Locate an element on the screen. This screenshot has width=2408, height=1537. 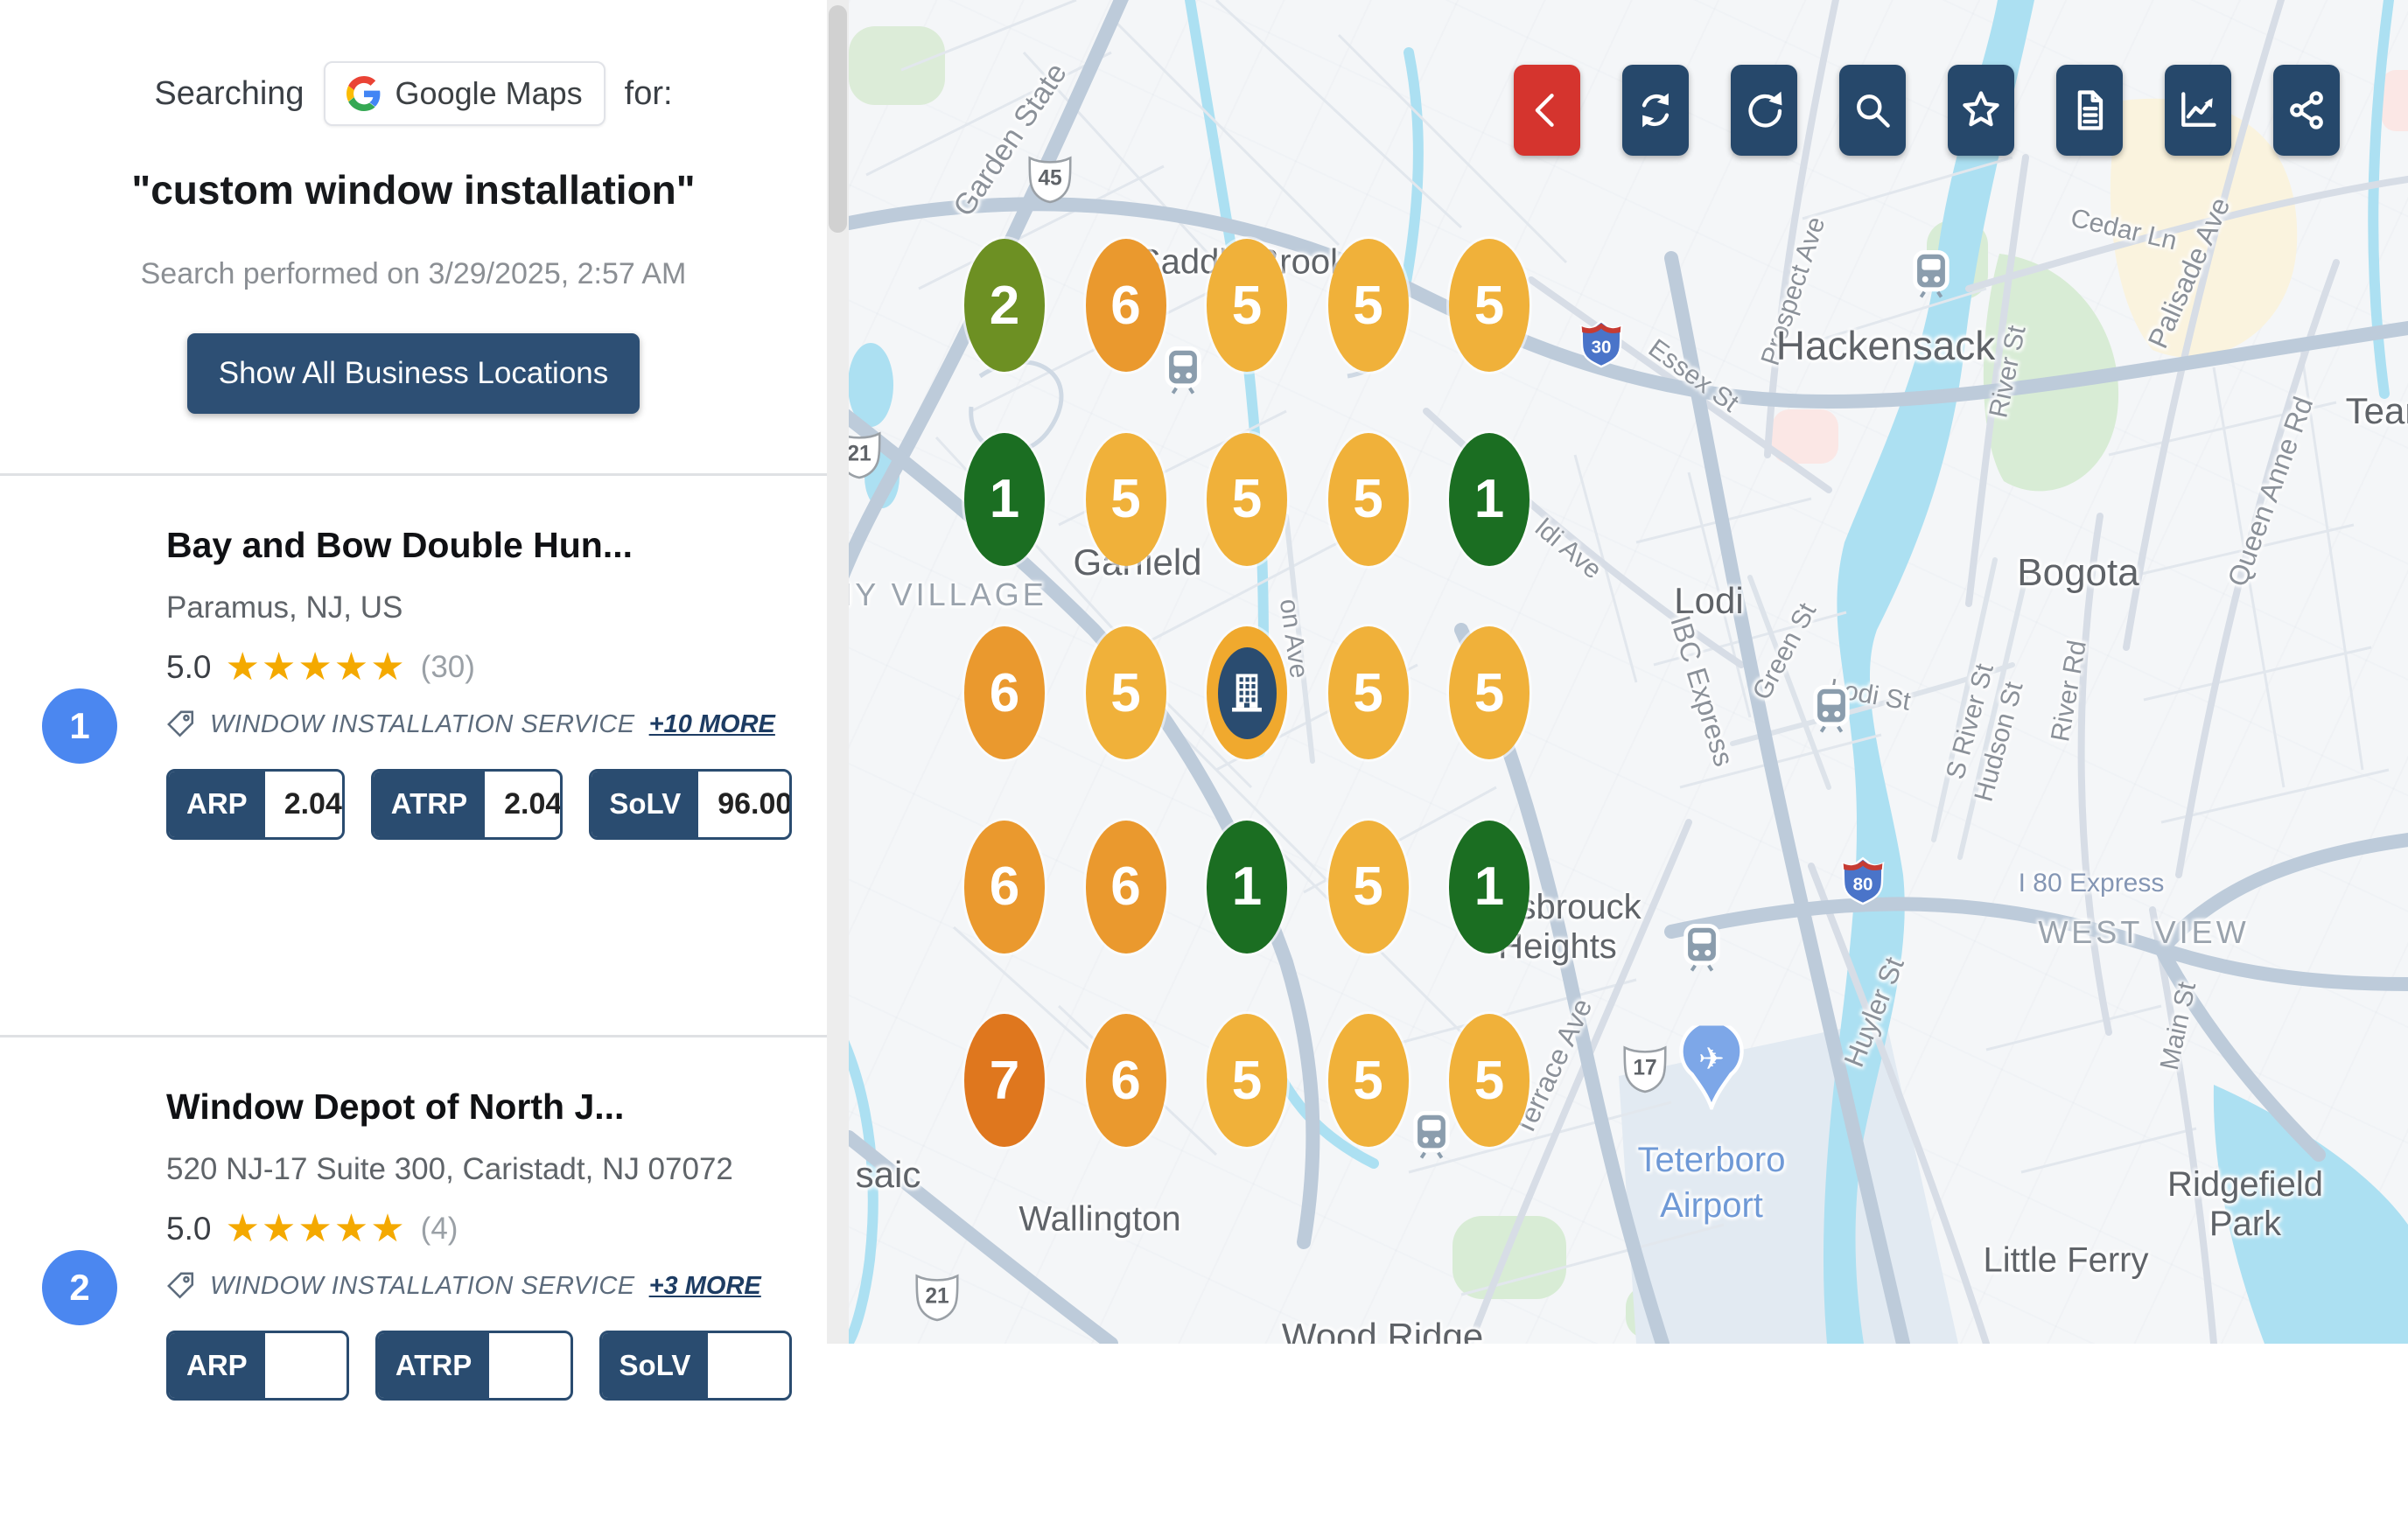
redo-icon is located at coordinates (1765, 109).